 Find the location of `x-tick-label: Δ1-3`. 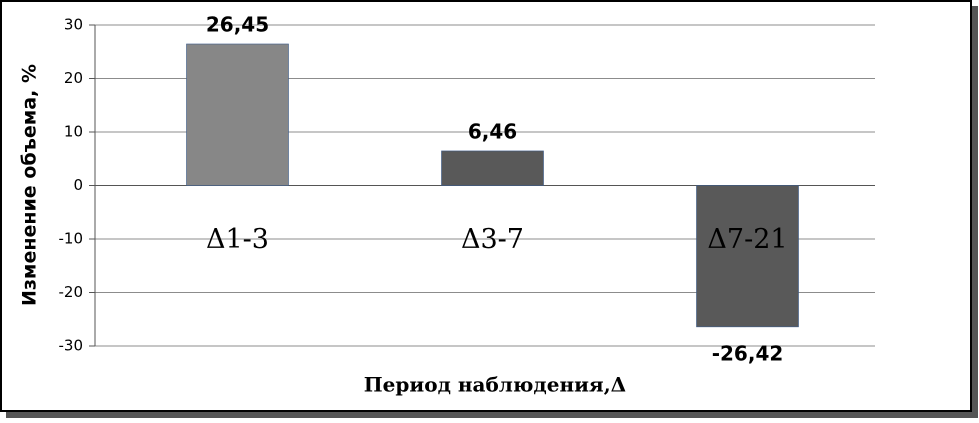

x-tick-label: Δ1-3 is located at coordinates (237, 239).